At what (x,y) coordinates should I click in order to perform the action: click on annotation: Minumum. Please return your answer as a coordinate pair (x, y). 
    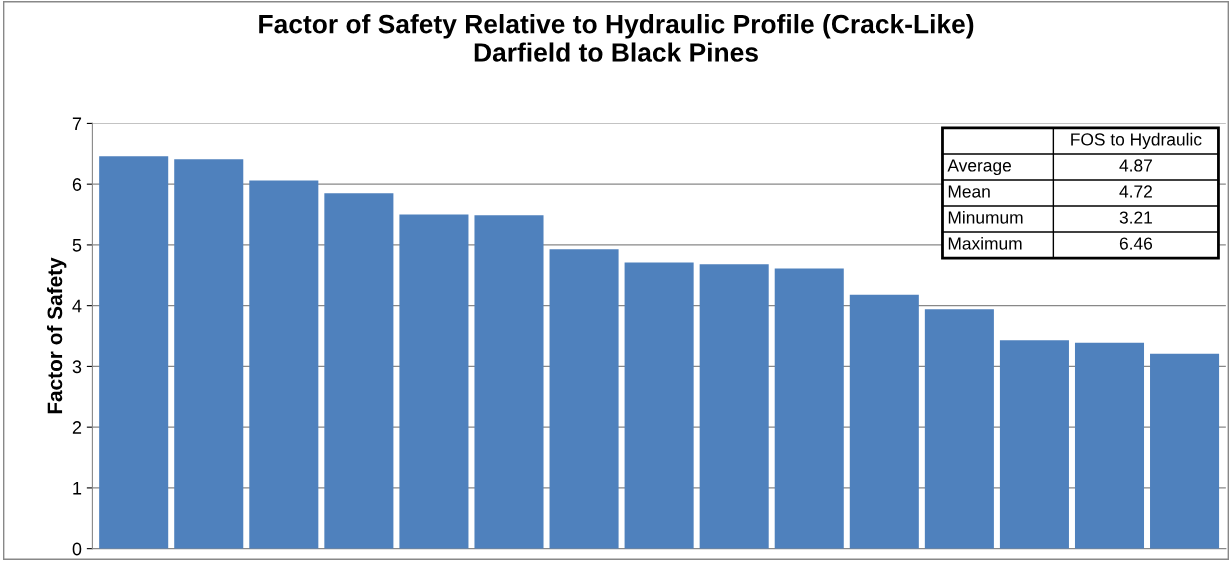
    Looking at the image, I should click on (985, 217).